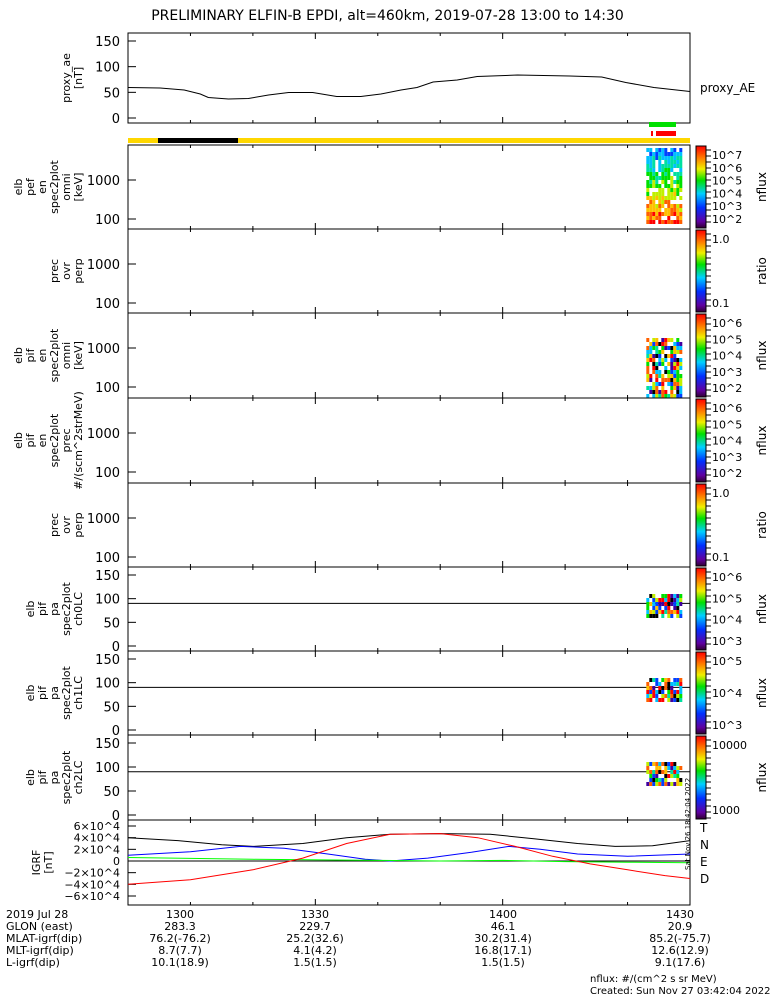  Describe the element at coordinates (653, 979) in the screenshot. I see `footer-units: nflux: #/(cm^2 s sr MeV)` at that location.